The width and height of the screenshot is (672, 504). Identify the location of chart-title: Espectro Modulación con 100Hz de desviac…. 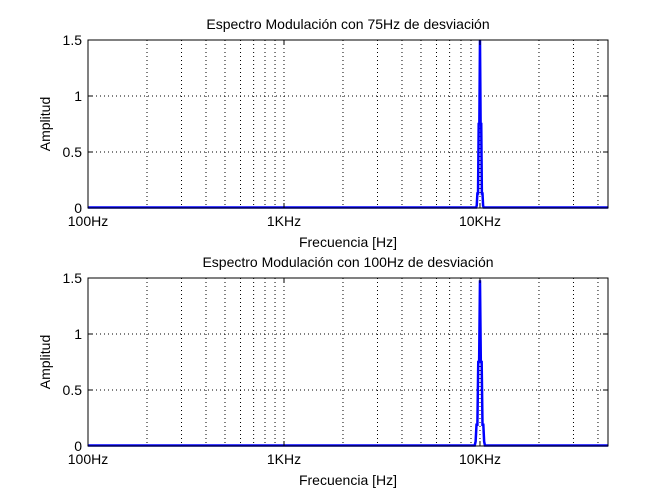
(347, 262).